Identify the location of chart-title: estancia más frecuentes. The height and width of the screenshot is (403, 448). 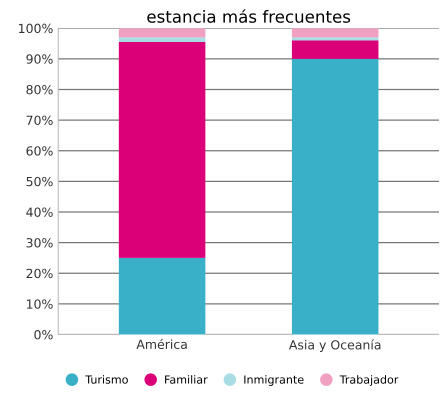
(248, 16).